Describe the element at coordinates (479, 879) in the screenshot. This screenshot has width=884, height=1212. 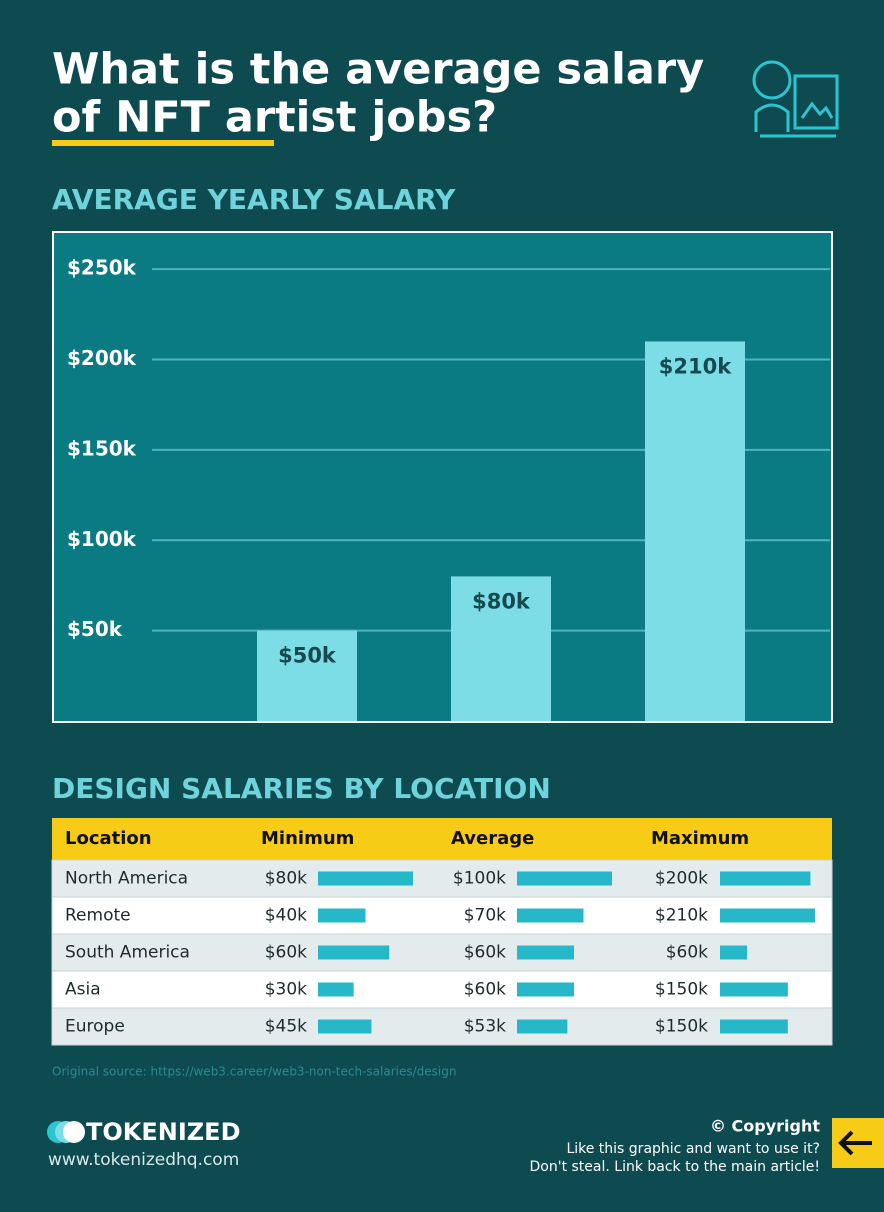
I see `cell-value: $100k` at that location.